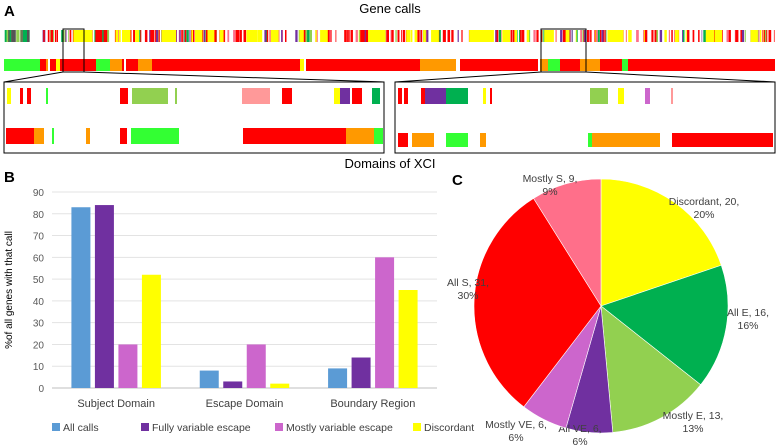 This screenshot has width=779, height=447. I want to click on zoom-connector-lines, so click(389, 55).